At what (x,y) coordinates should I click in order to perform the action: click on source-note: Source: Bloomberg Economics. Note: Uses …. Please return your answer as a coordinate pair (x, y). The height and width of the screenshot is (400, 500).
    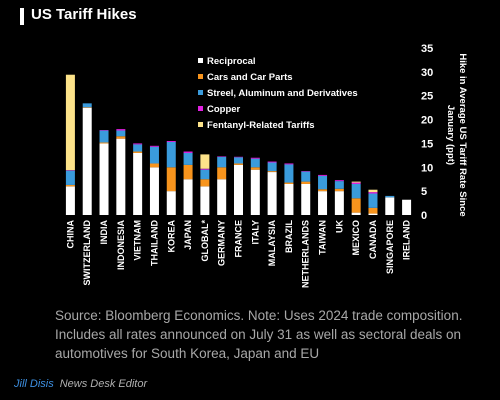
    Looking at the image, I should click on (259, 334).